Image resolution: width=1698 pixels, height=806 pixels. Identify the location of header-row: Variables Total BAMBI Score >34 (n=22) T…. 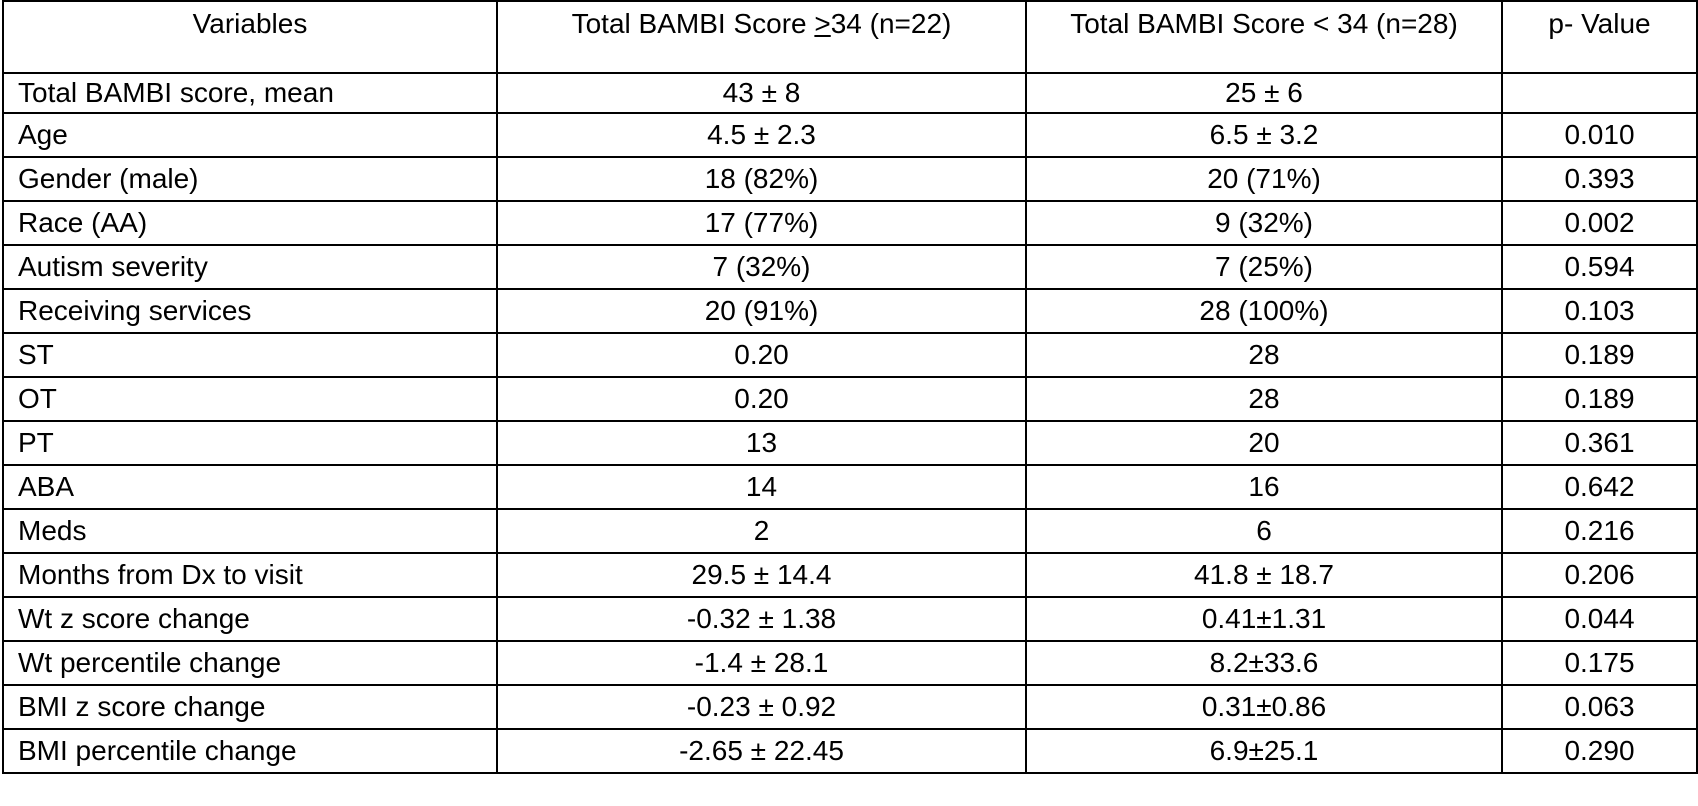
(850, 37).